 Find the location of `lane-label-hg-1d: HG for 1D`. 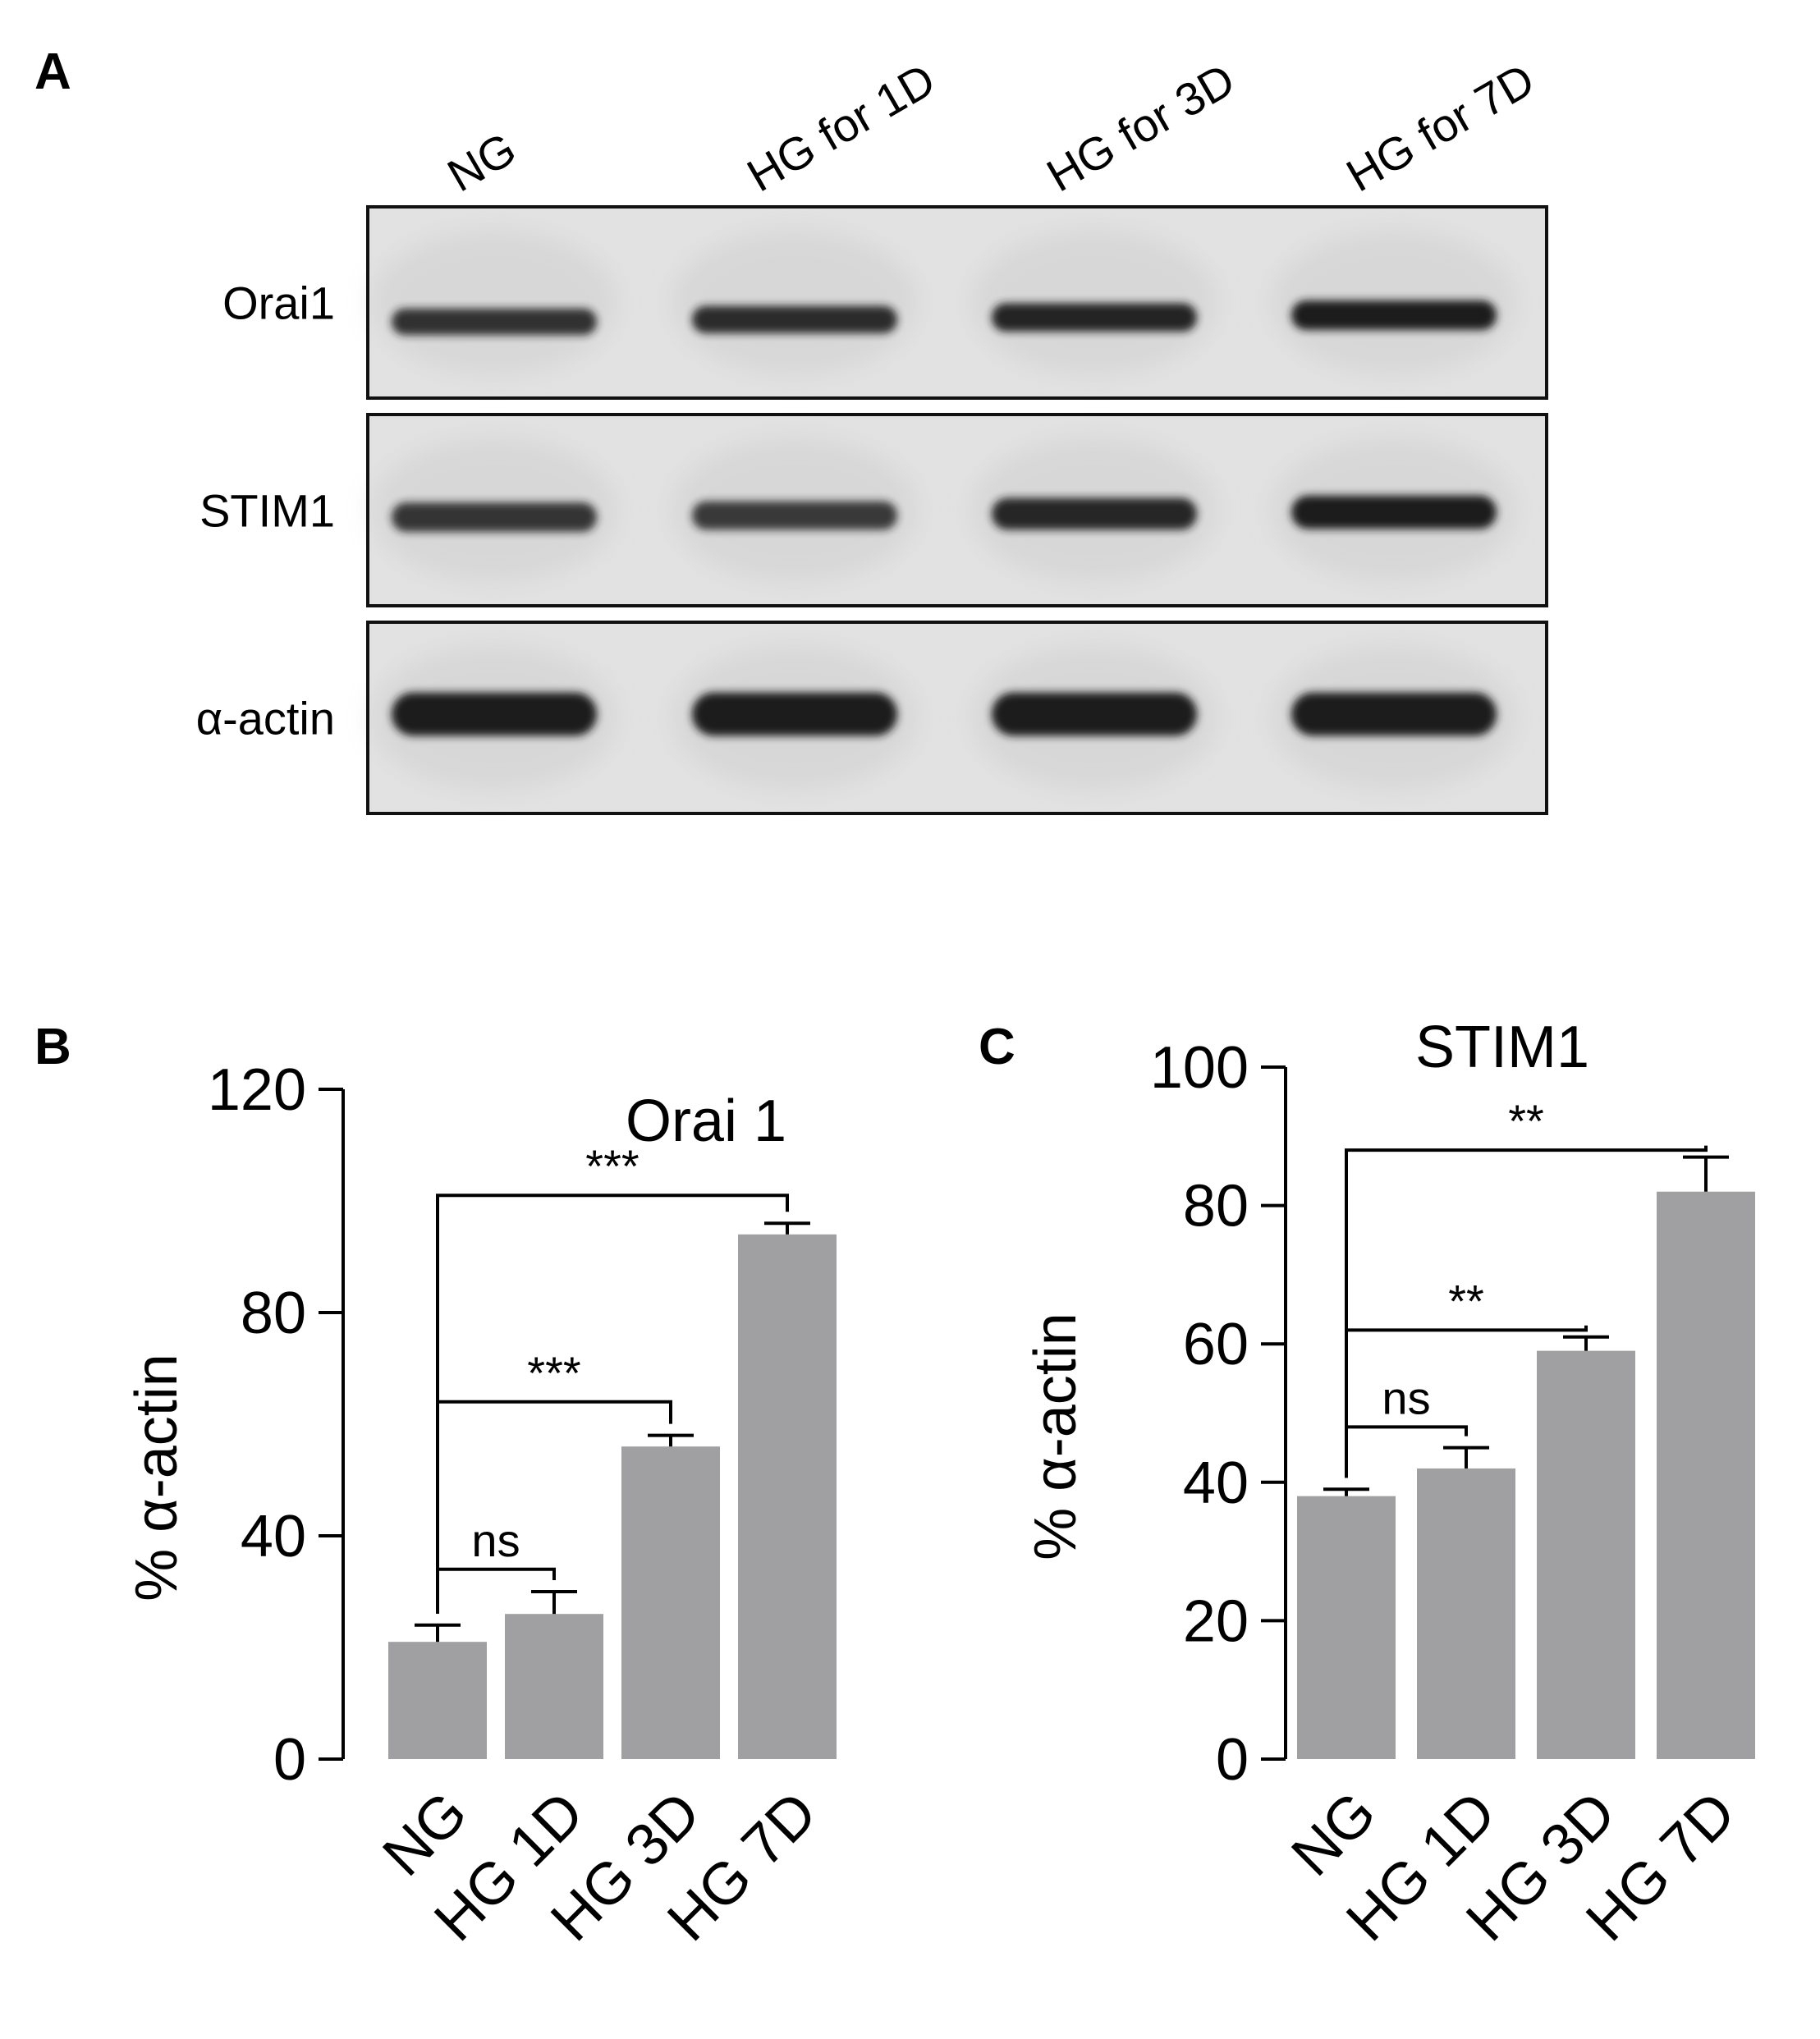

lane-label-hg-1d: HG for 1D is located at coordinates (841, 127).